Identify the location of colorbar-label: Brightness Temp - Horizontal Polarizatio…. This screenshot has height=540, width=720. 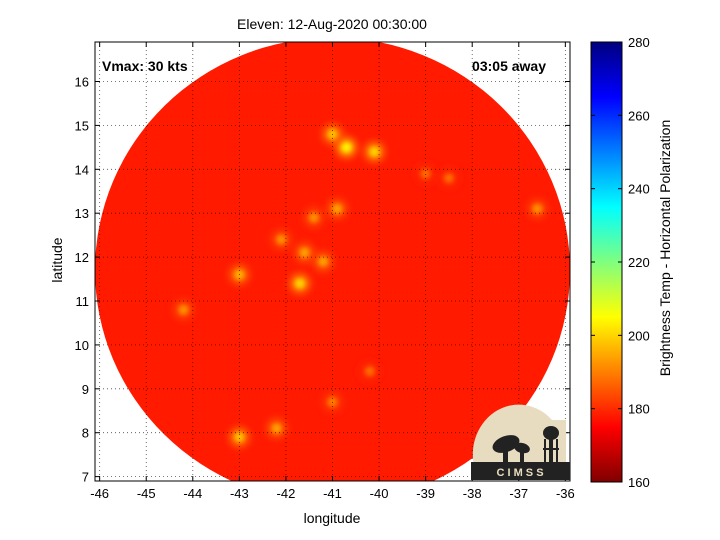
(665, 248).